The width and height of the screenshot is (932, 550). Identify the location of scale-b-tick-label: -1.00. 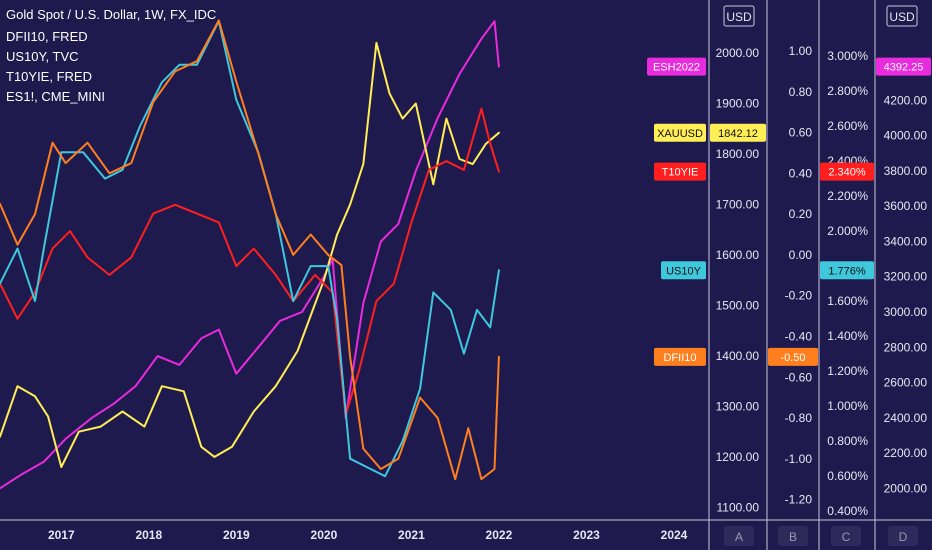
(799, 459).